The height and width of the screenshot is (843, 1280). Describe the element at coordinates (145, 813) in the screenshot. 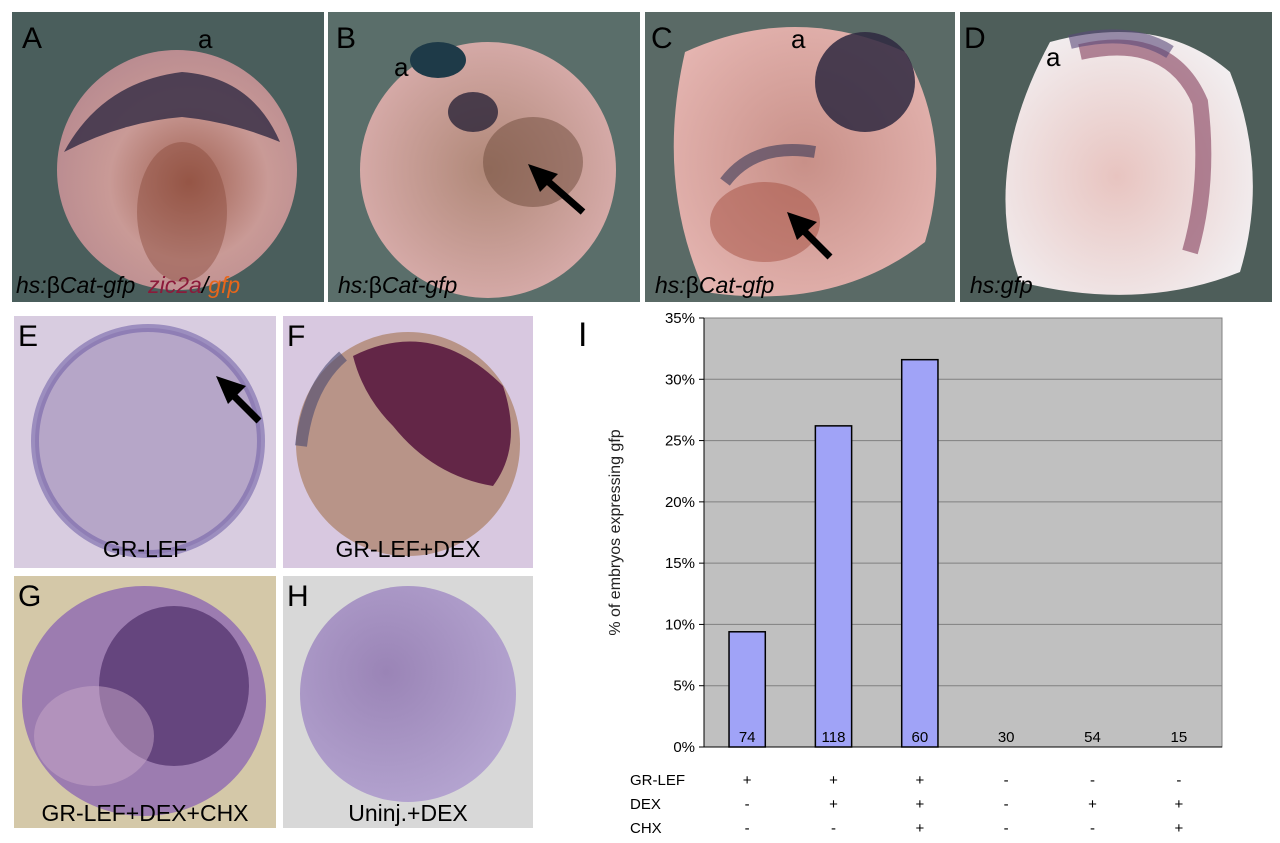

I see `caption-g: GR-LEF+DEX+CHX` at that location.